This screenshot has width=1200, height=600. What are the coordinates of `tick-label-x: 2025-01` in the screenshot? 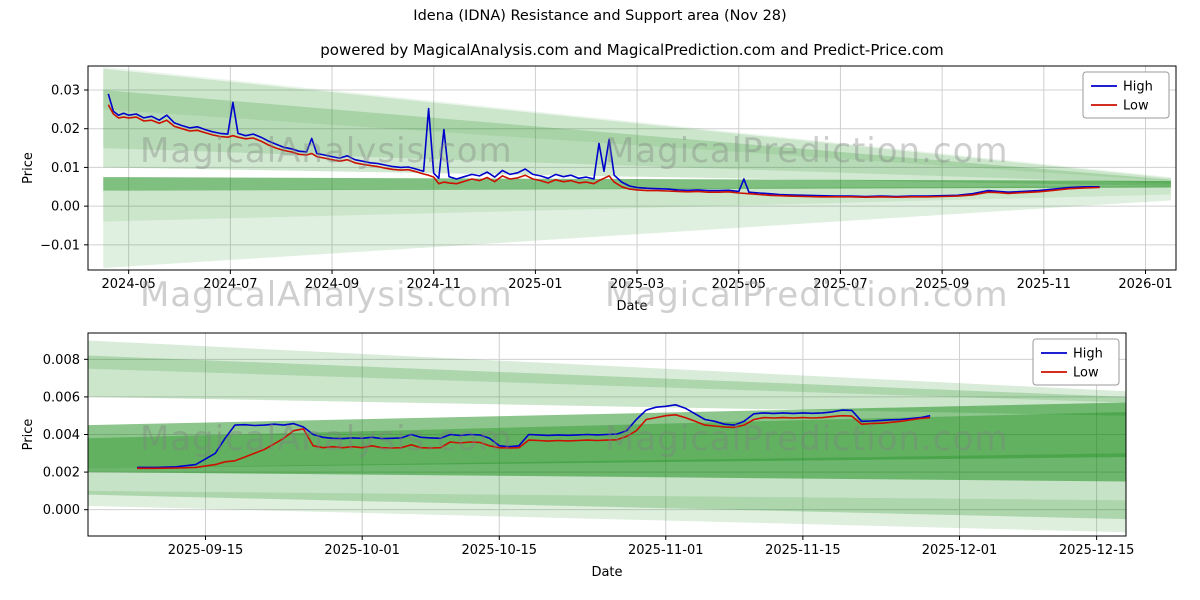 It's located at (535, 284).